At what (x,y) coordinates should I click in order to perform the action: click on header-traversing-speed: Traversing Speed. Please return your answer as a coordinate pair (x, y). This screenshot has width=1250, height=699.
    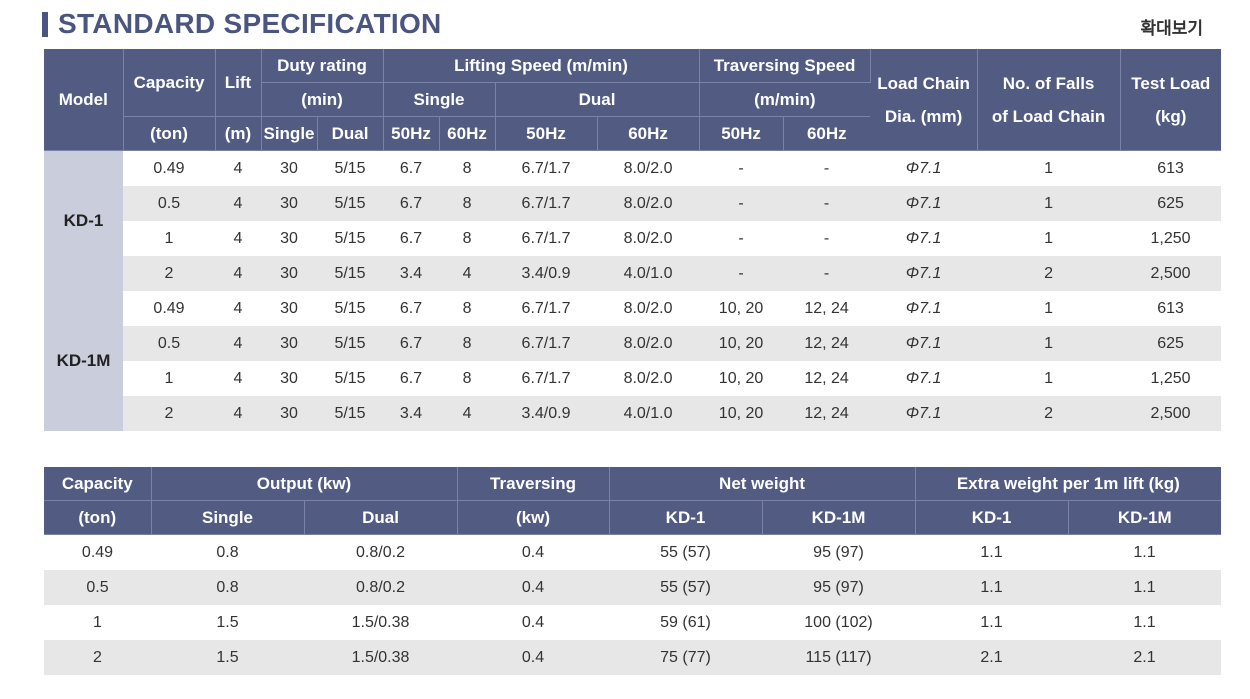
    Looking at the image, I should click on (785, 66).